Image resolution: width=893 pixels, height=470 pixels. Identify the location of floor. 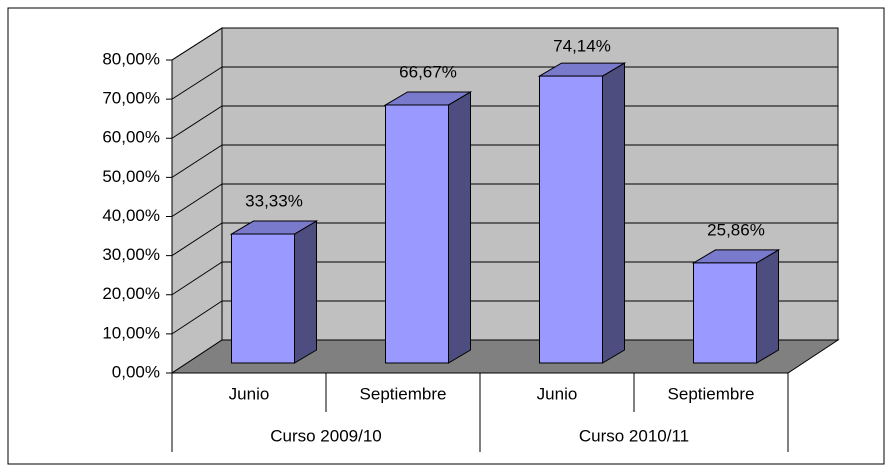
(505, 356).